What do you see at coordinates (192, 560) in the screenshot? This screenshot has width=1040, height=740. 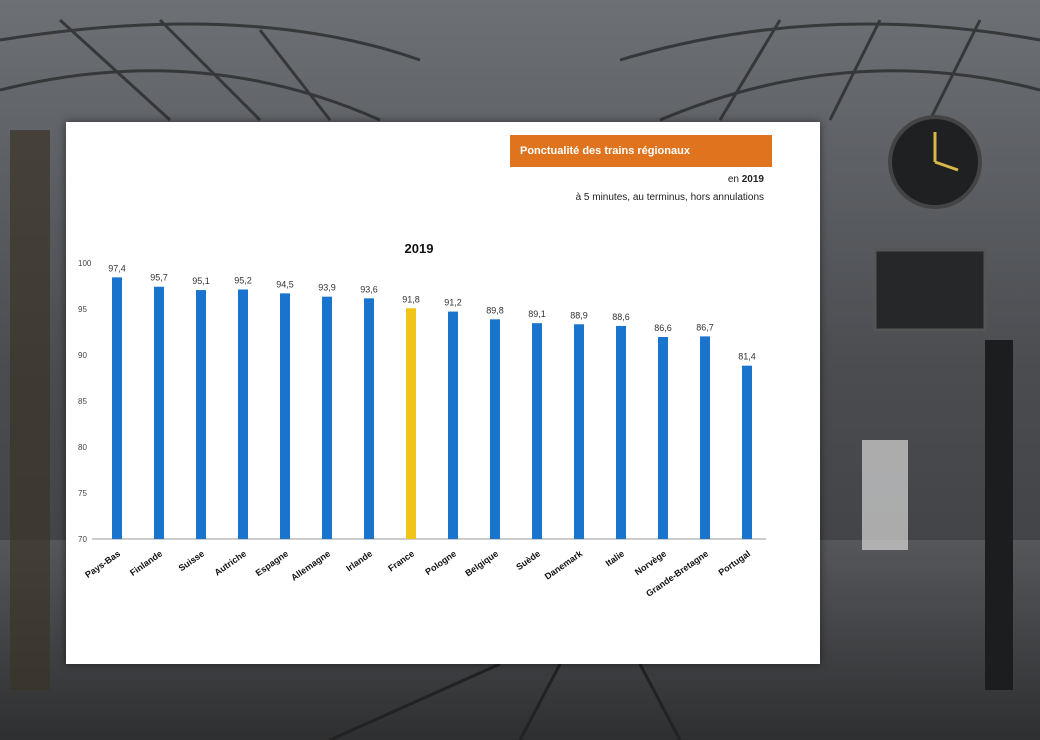 I see `category-label: Suisse` at bounding box center [192, 560].